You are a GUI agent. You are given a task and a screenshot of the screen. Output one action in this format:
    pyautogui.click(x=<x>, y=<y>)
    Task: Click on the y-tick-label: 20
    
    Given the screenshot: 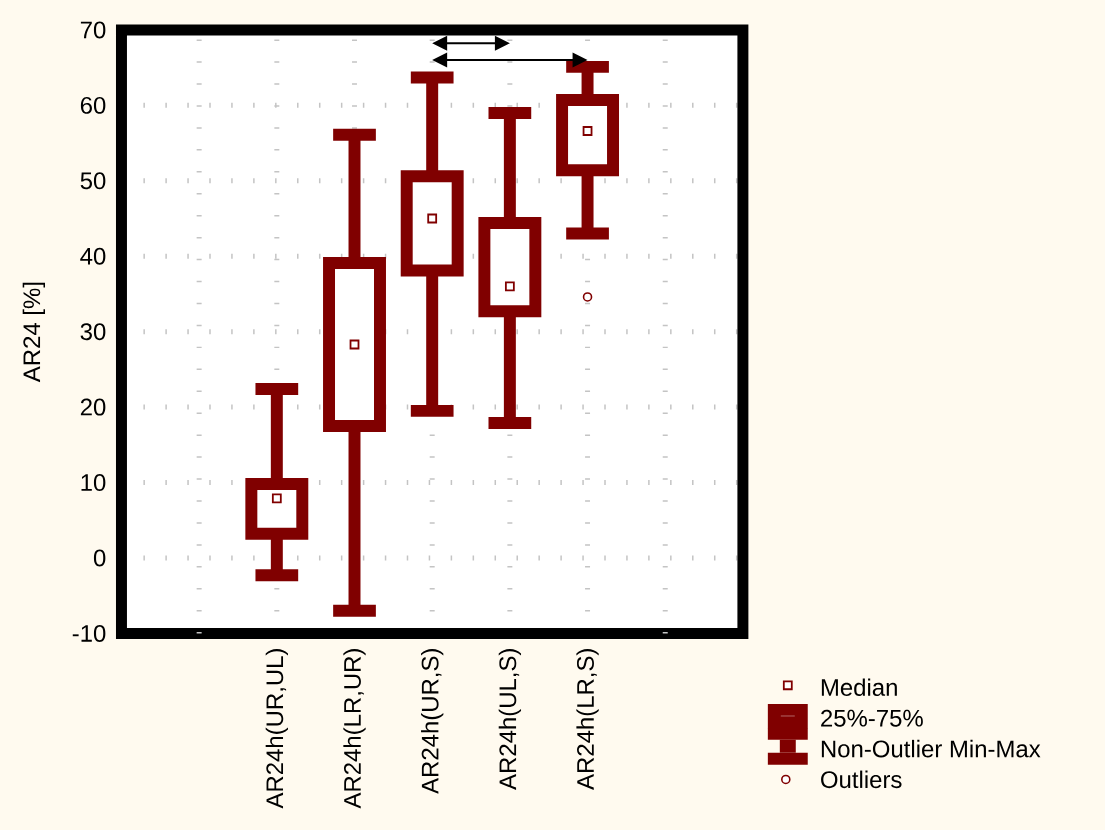 What is the action you would take?
    pyautogui.click(x=93, y=407)
    